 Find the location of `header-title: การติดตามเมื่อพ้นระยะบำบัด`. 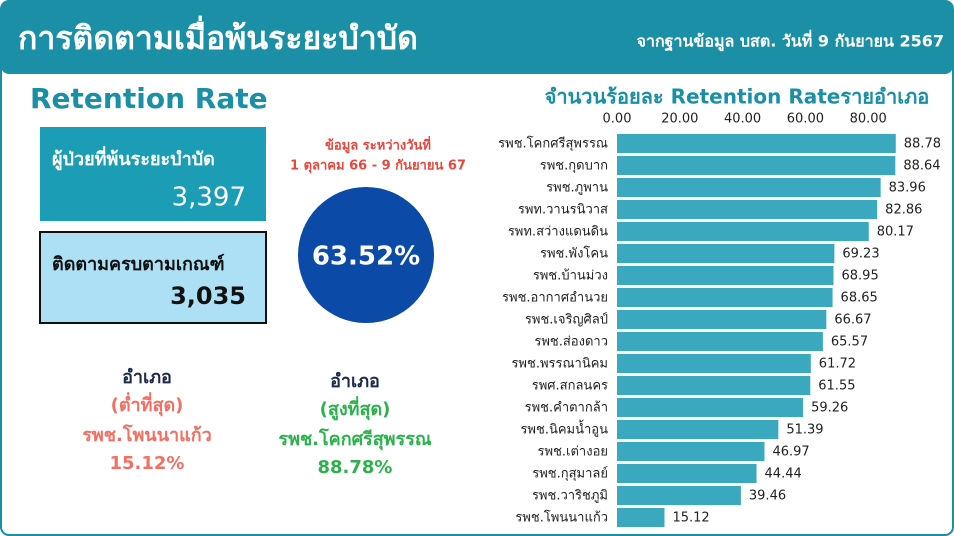

header-title: การติดตามเมื่อพ้นระยะบำบัด is located at coordinates (218, 36).